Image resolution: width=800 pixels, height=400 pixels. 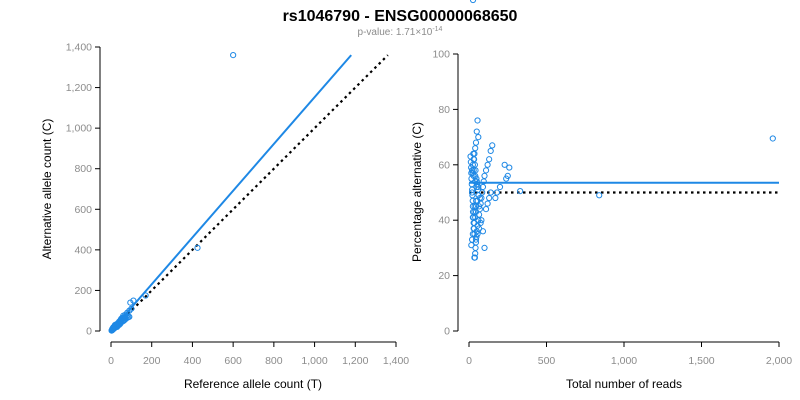 I want to click on right-ytick-label: 80, so click(x=444, y=110).